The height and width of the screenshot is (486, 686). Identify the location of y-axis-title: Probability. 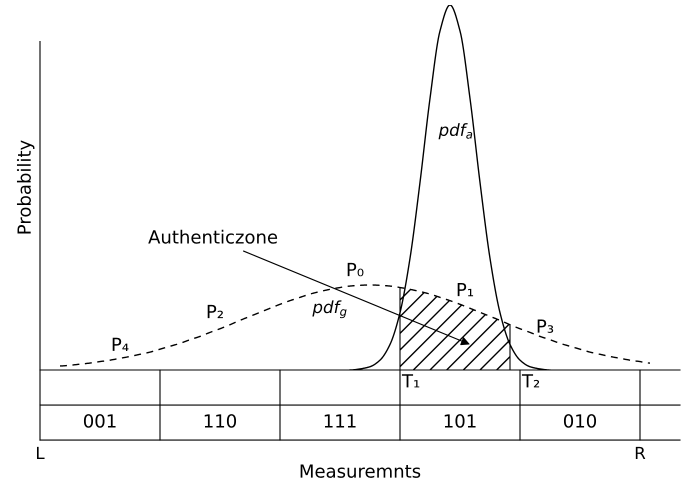
(25, 187).